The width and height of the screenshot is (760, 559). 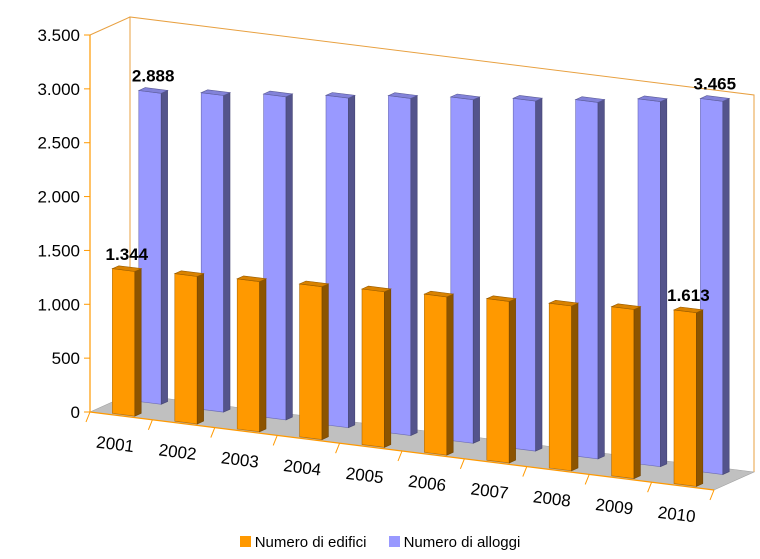 I want to click on bar-edifici-2006, so click(x=439, y=373).